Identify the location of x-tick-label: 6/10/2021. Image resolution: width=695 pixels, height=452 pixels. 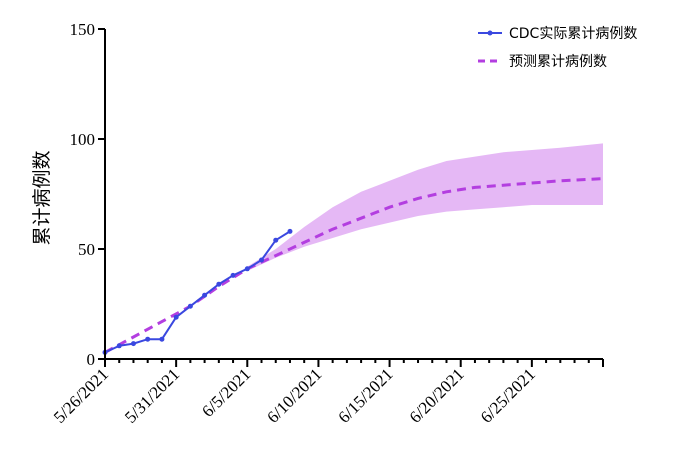
(294, 396).